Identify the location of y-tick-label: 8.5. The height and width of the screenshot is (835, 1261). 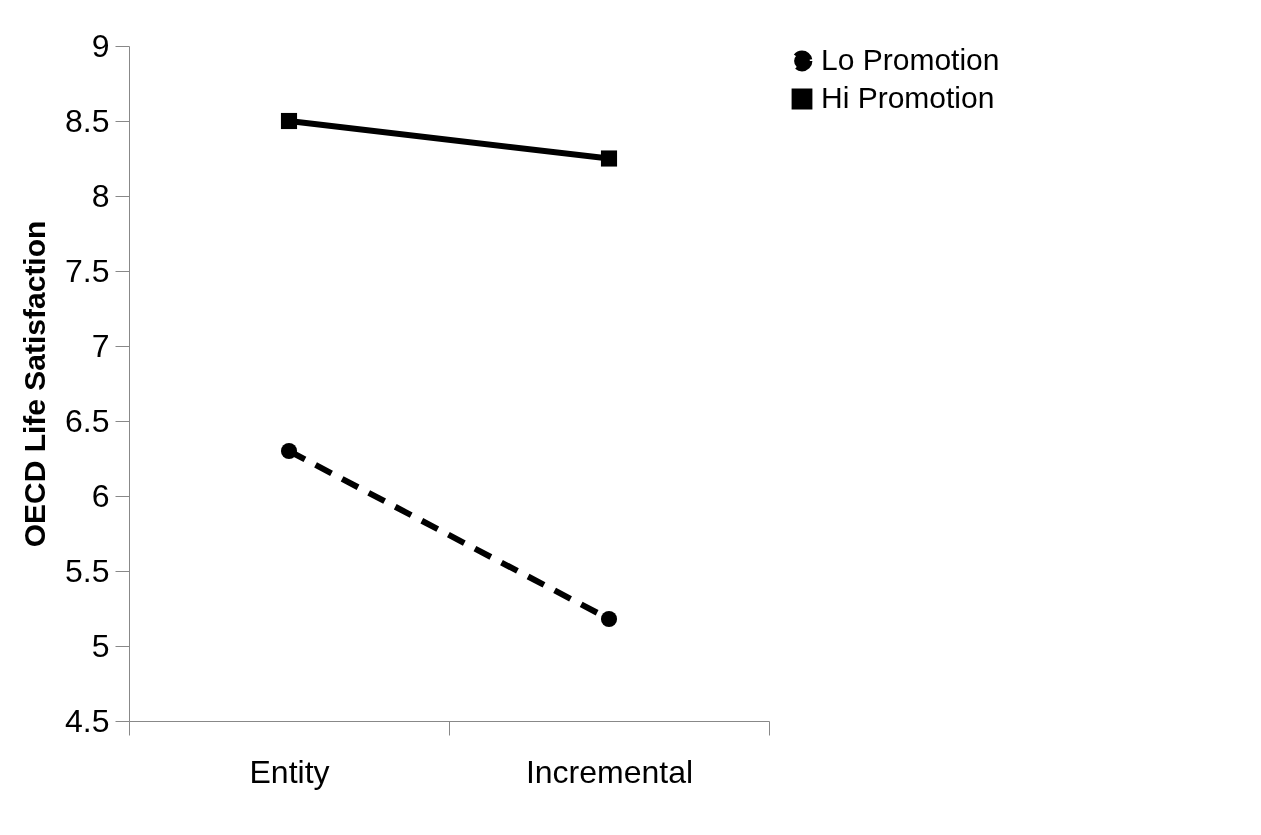
(87, 120).